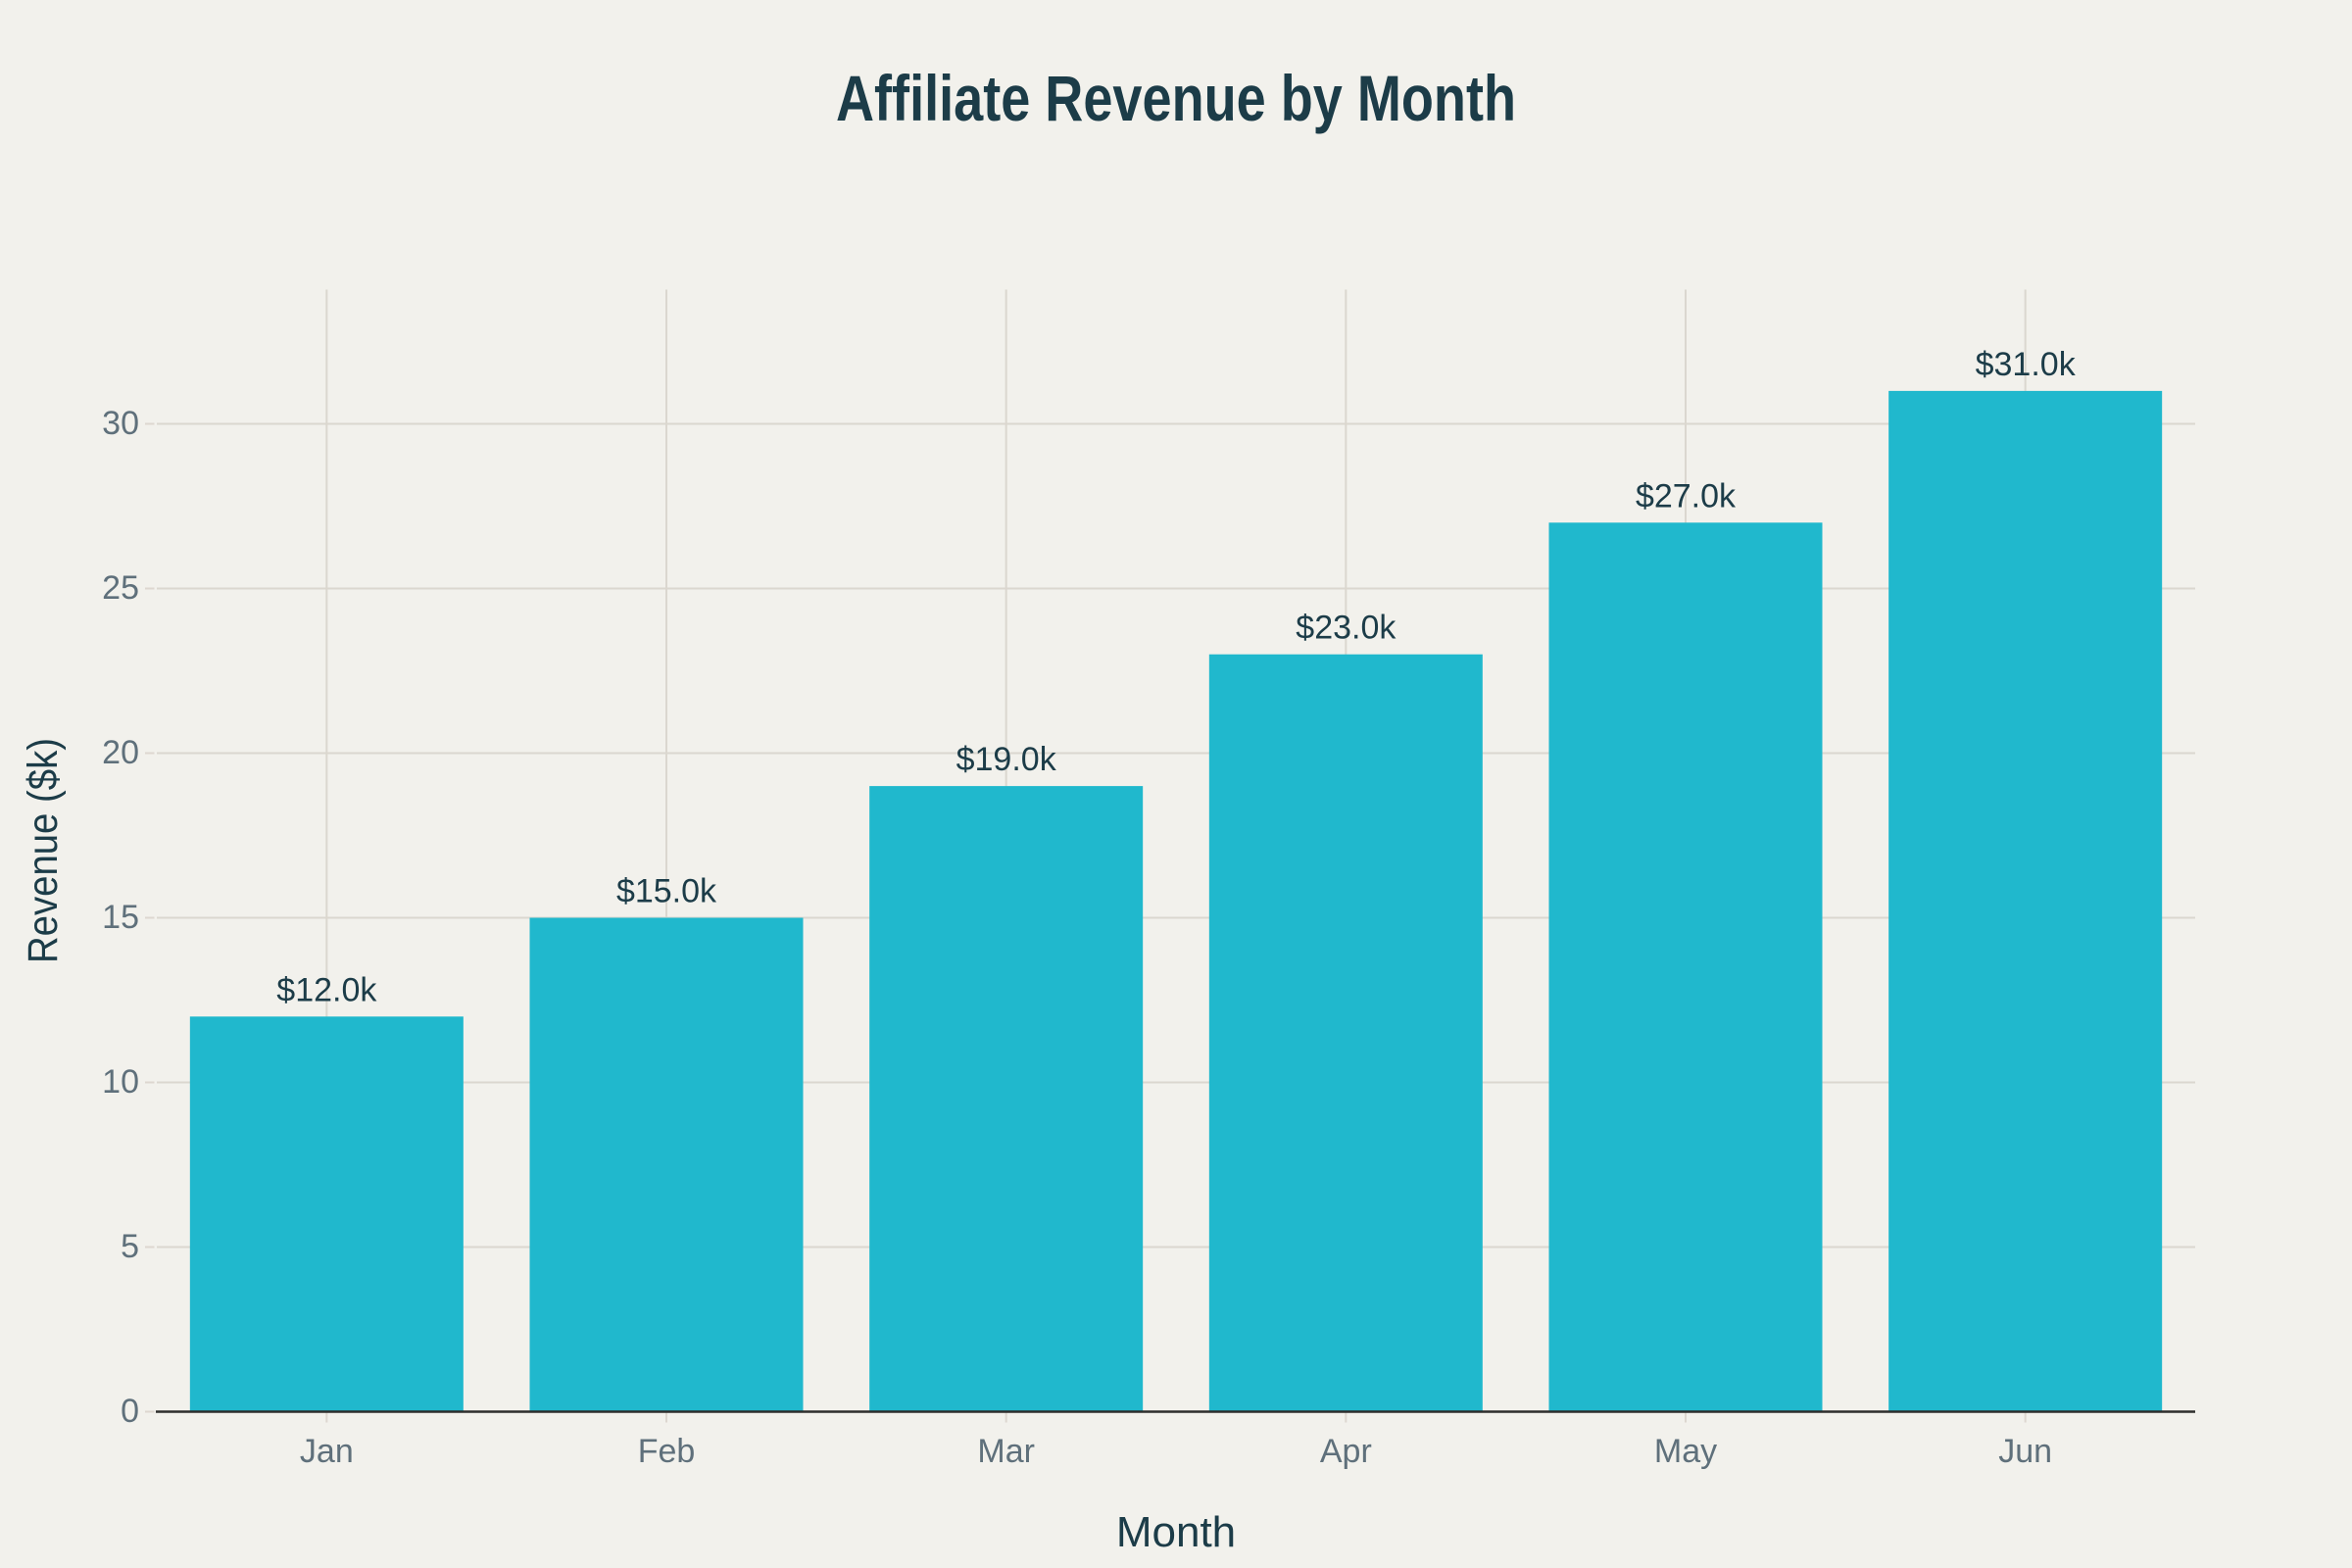  I want to click on svg-text: $15.0k, so click(666, 891).